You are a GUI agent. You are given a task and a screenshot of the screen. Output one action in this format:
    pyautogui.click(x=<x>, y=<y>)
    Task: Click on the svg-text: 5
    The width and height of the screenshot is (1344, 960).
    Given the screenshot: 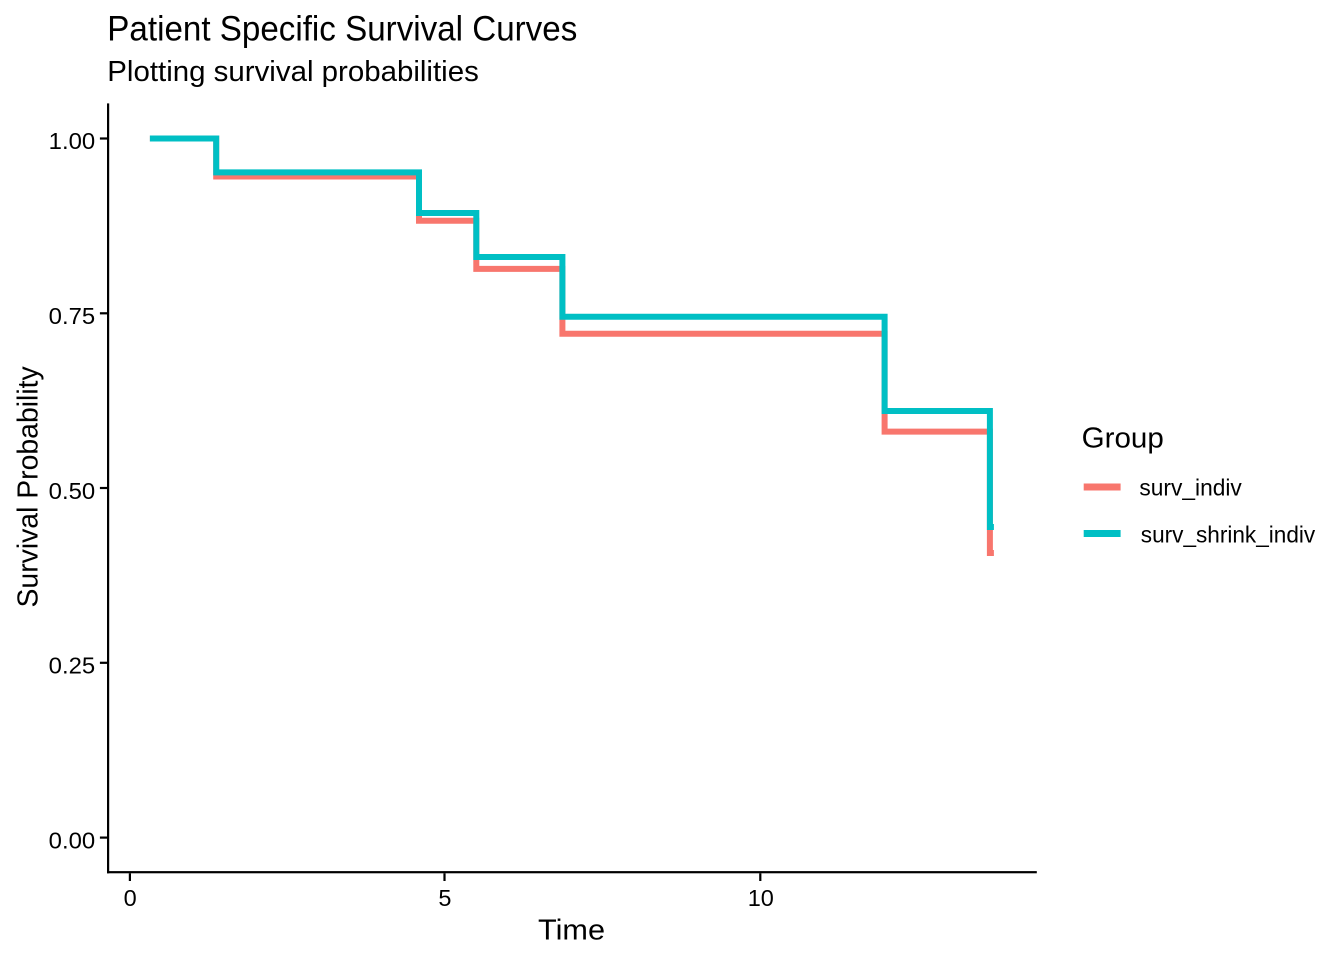 What is the action you would take?
    pyautogui.click(x=444, y=898)
    